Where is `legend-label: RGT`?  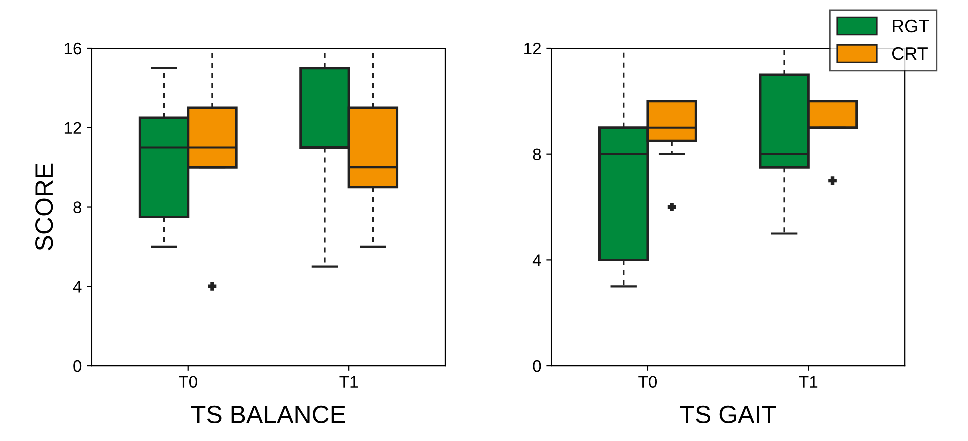
legend-label: RGT is located at coordinates (911, 26).